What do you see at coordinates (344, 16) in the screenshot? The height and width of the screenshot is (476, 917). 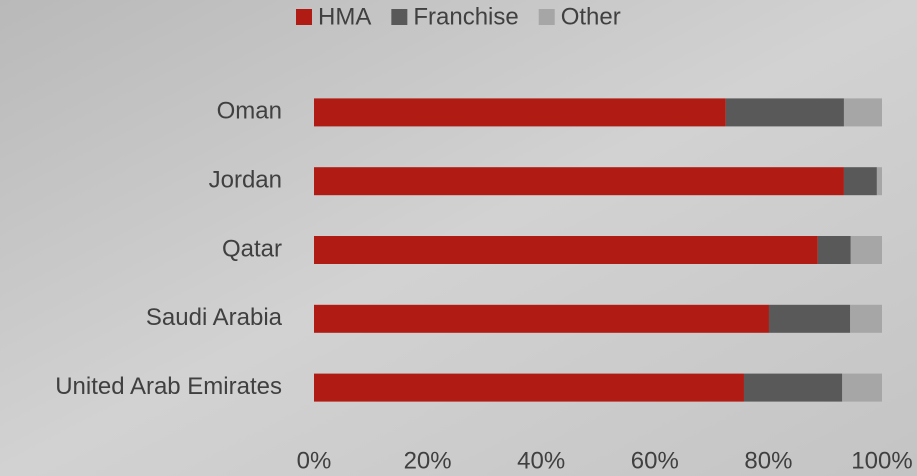 I see `legend-label: HMA` at bounding box center [344, 16].